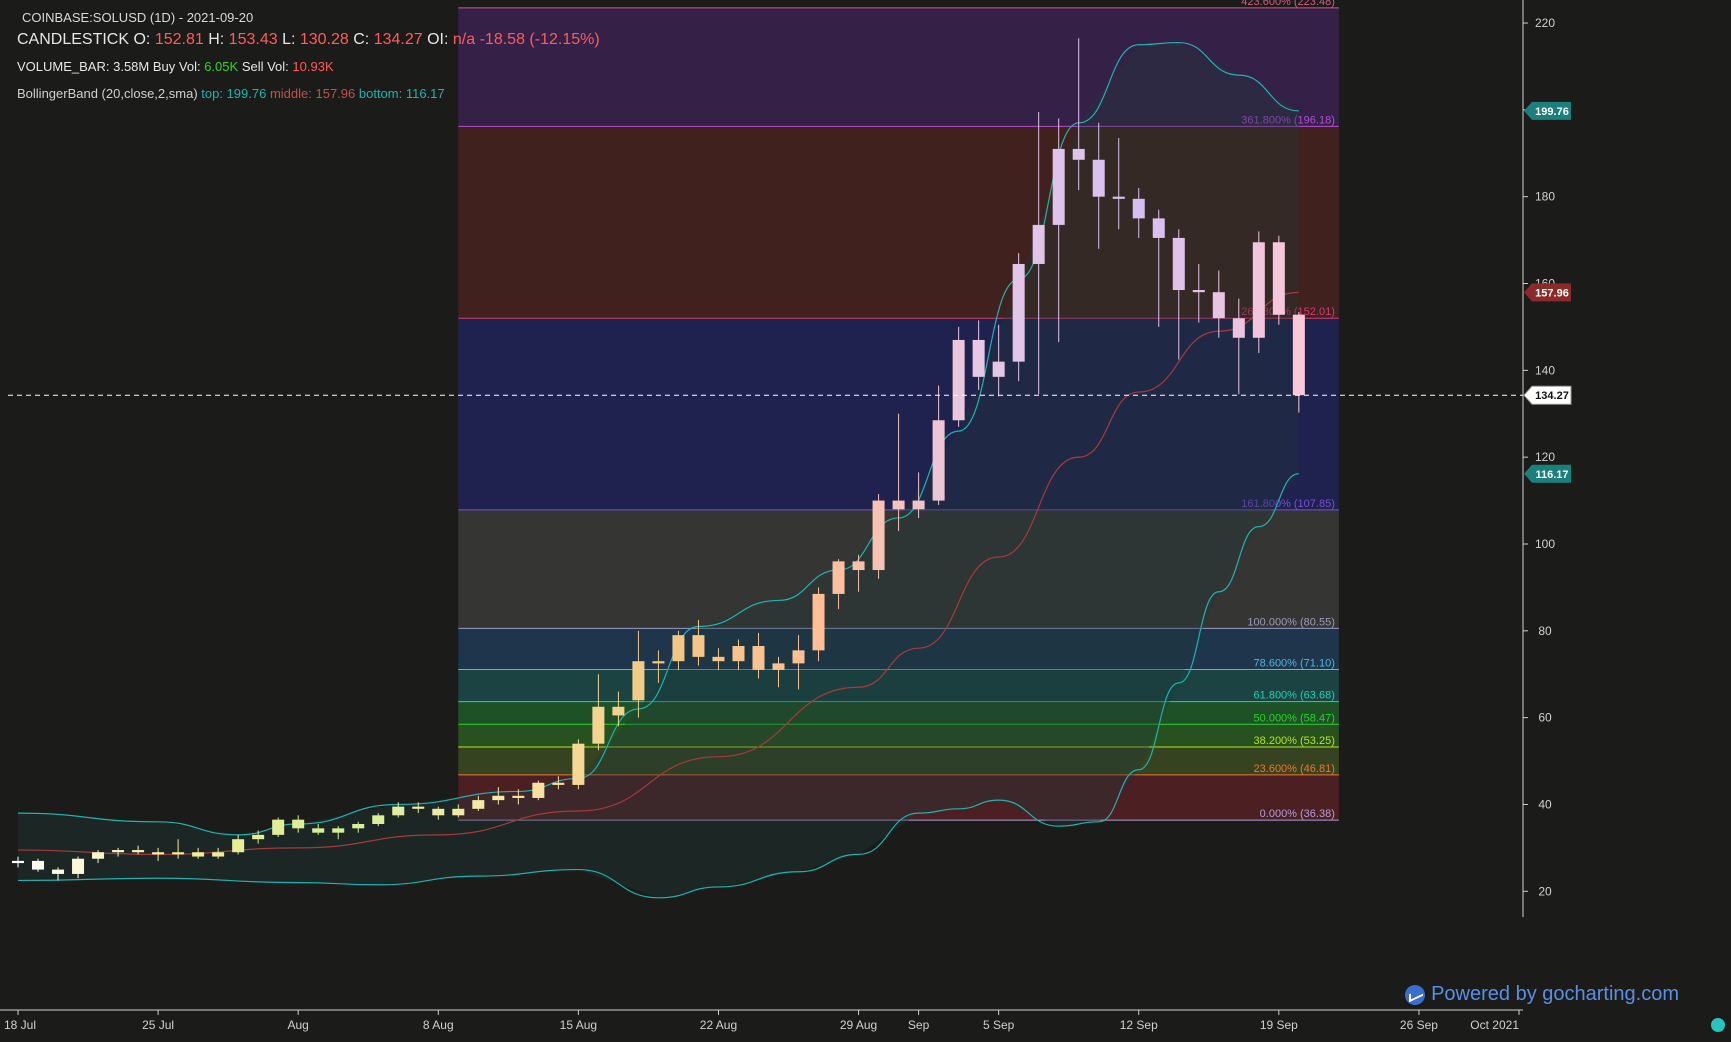 The width and height of the screenshot is (1731, 1042). Describe the element at coordinates (858, 1025) in the screenshot. I see `x-tick-label: 29 Aug` at that location.